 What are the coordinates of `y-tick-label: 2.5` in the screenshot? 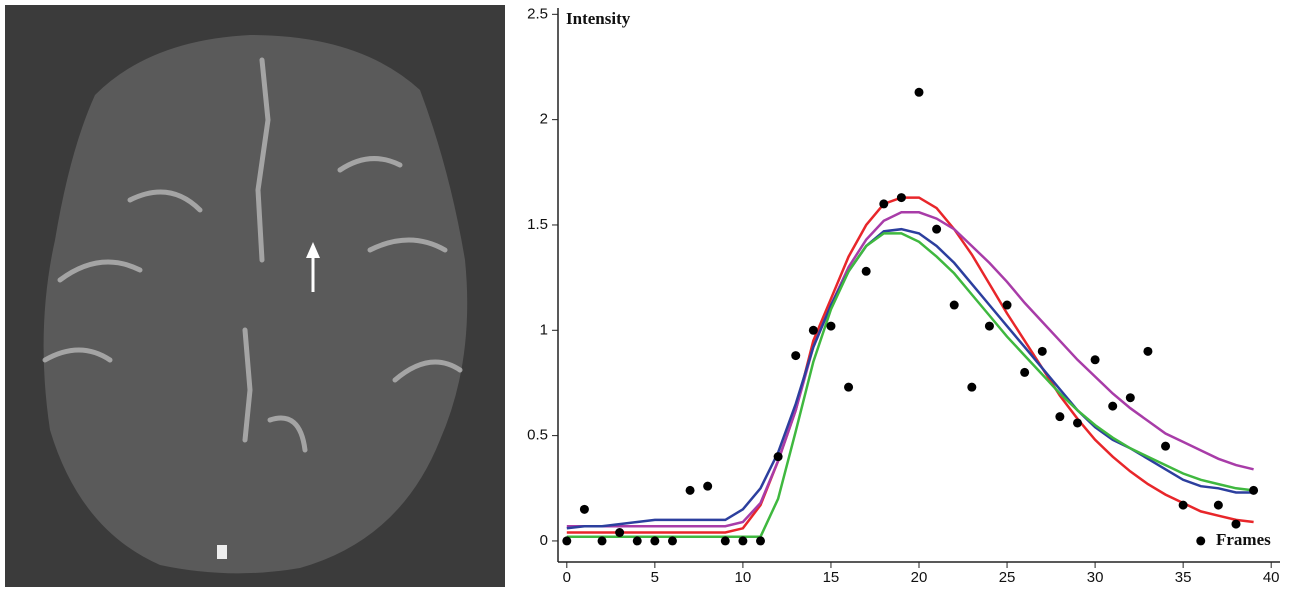 It's located at (537, 13).